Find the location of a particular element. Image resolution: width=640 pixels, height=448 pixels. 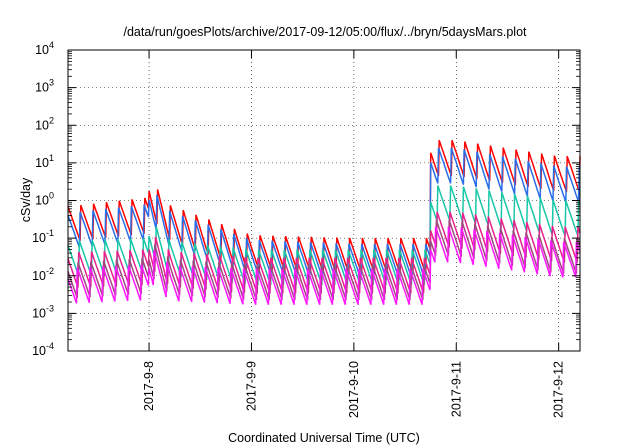

x-tick-label: 2017-9-11 is located at coordinates (456, 389).